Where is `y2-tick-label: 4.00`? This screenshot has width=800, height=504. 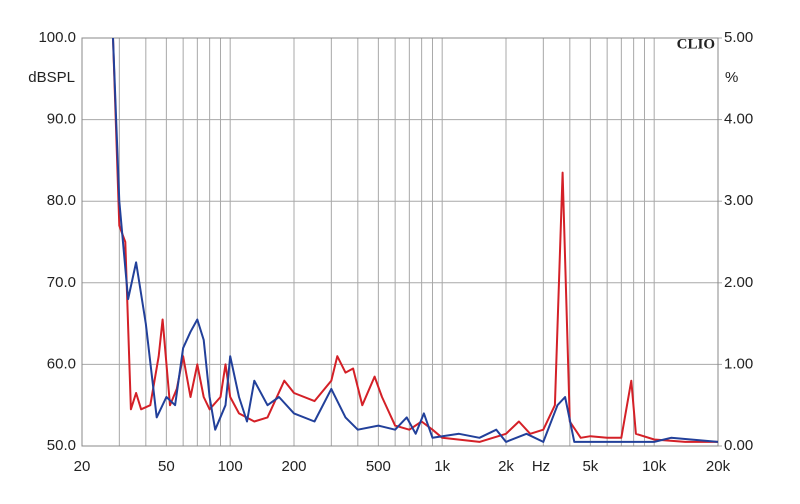
y2-tick-label: 4.00 is located at coordinates (738, 119).